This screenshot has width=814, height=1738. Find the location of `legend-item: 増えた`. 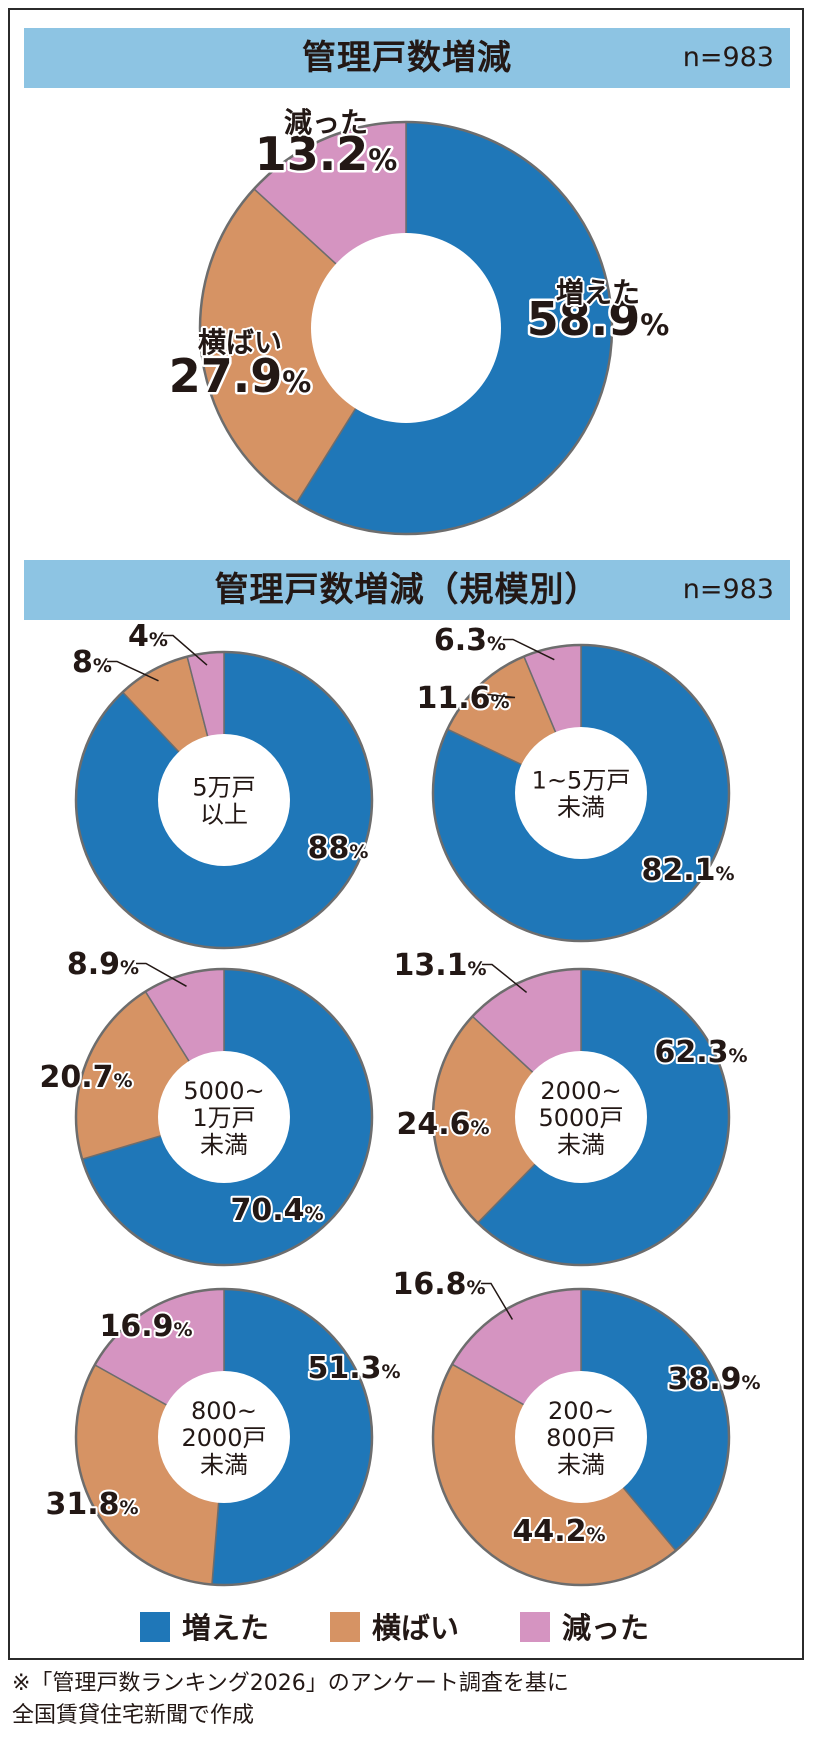

legend-item: 増えた is located at coordinates (204, 1628).